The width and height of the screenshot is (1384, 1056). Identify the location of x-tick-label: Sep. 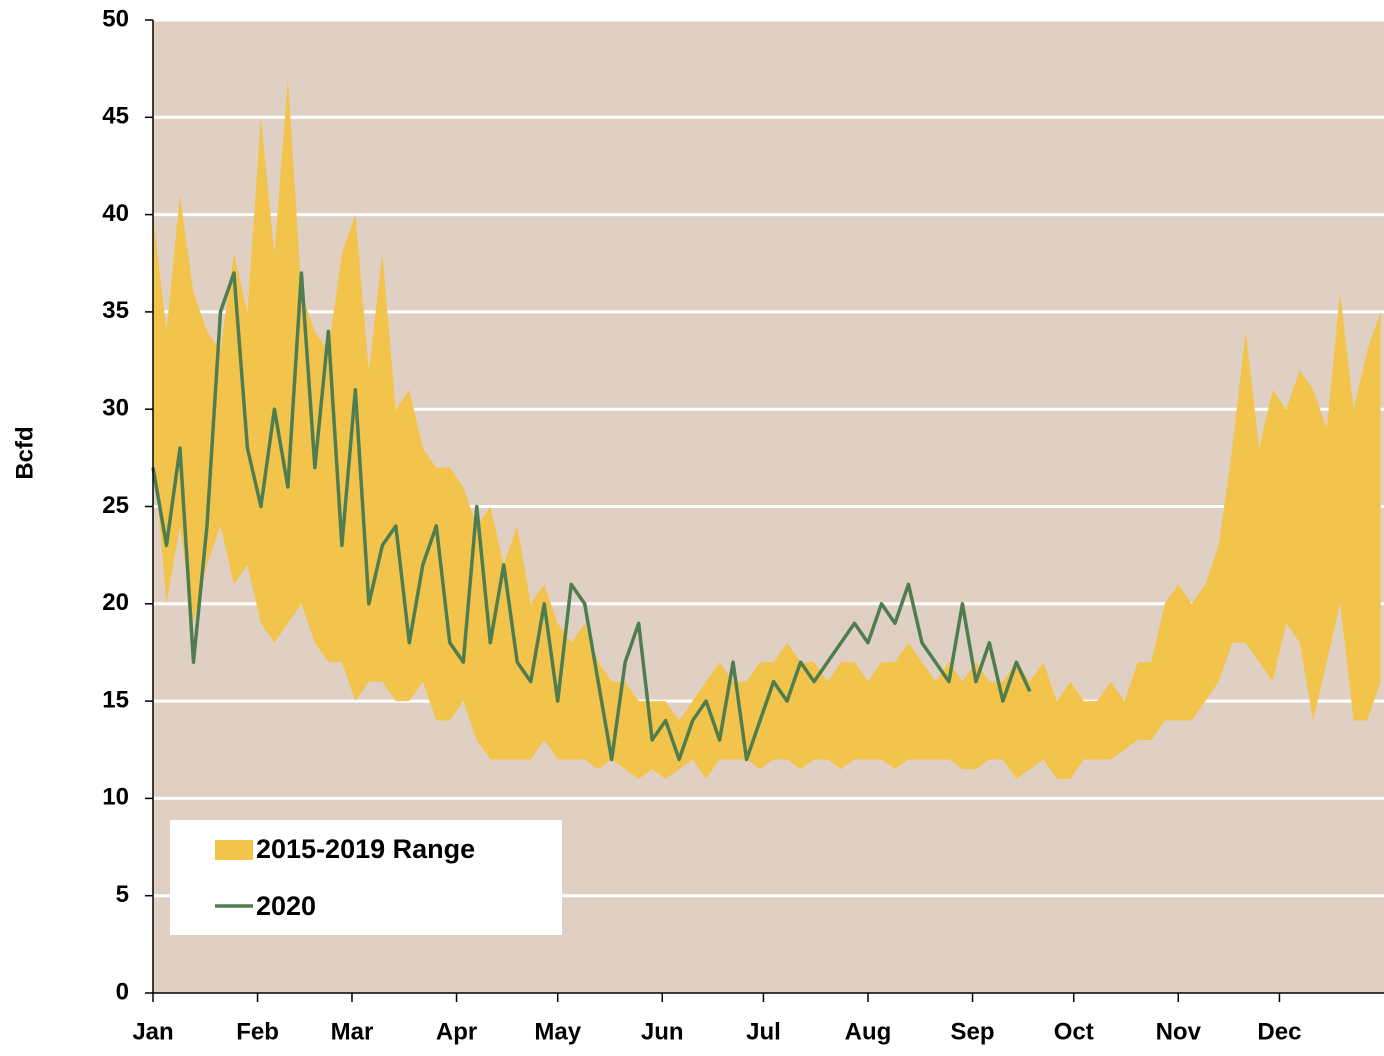
(973, 1031).